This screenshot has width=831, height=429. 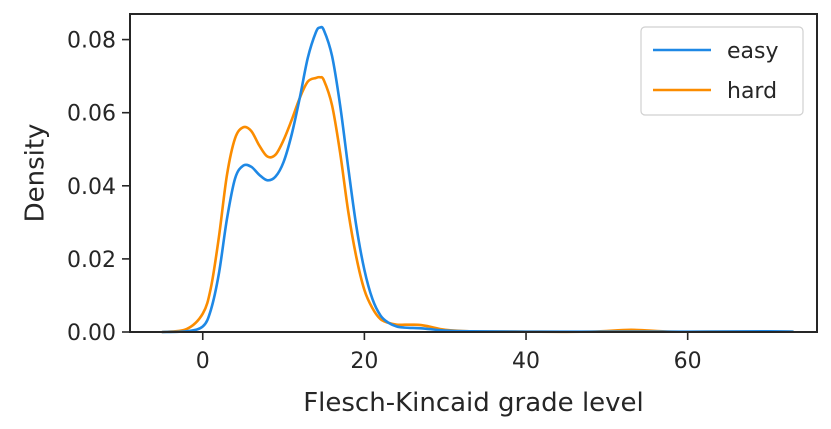 I want to click on legend: easy hard, so click(x=722, y=71).